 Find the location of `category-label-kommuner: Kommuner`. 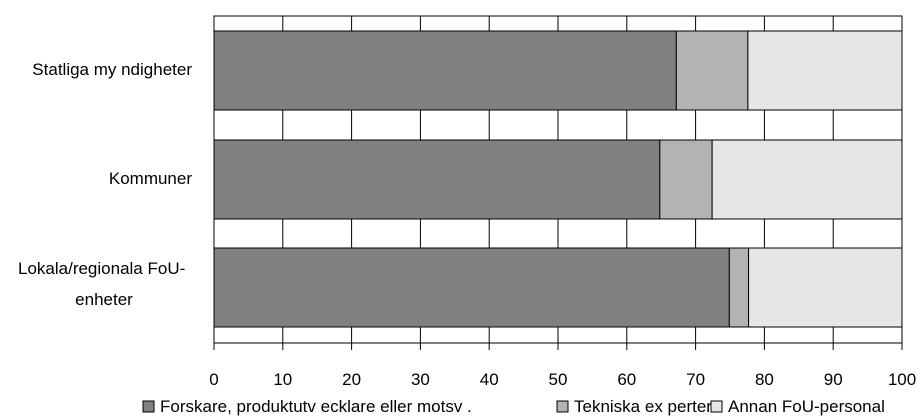

category-label-kommuner: Kommuner is located at coordinates (150, 178).